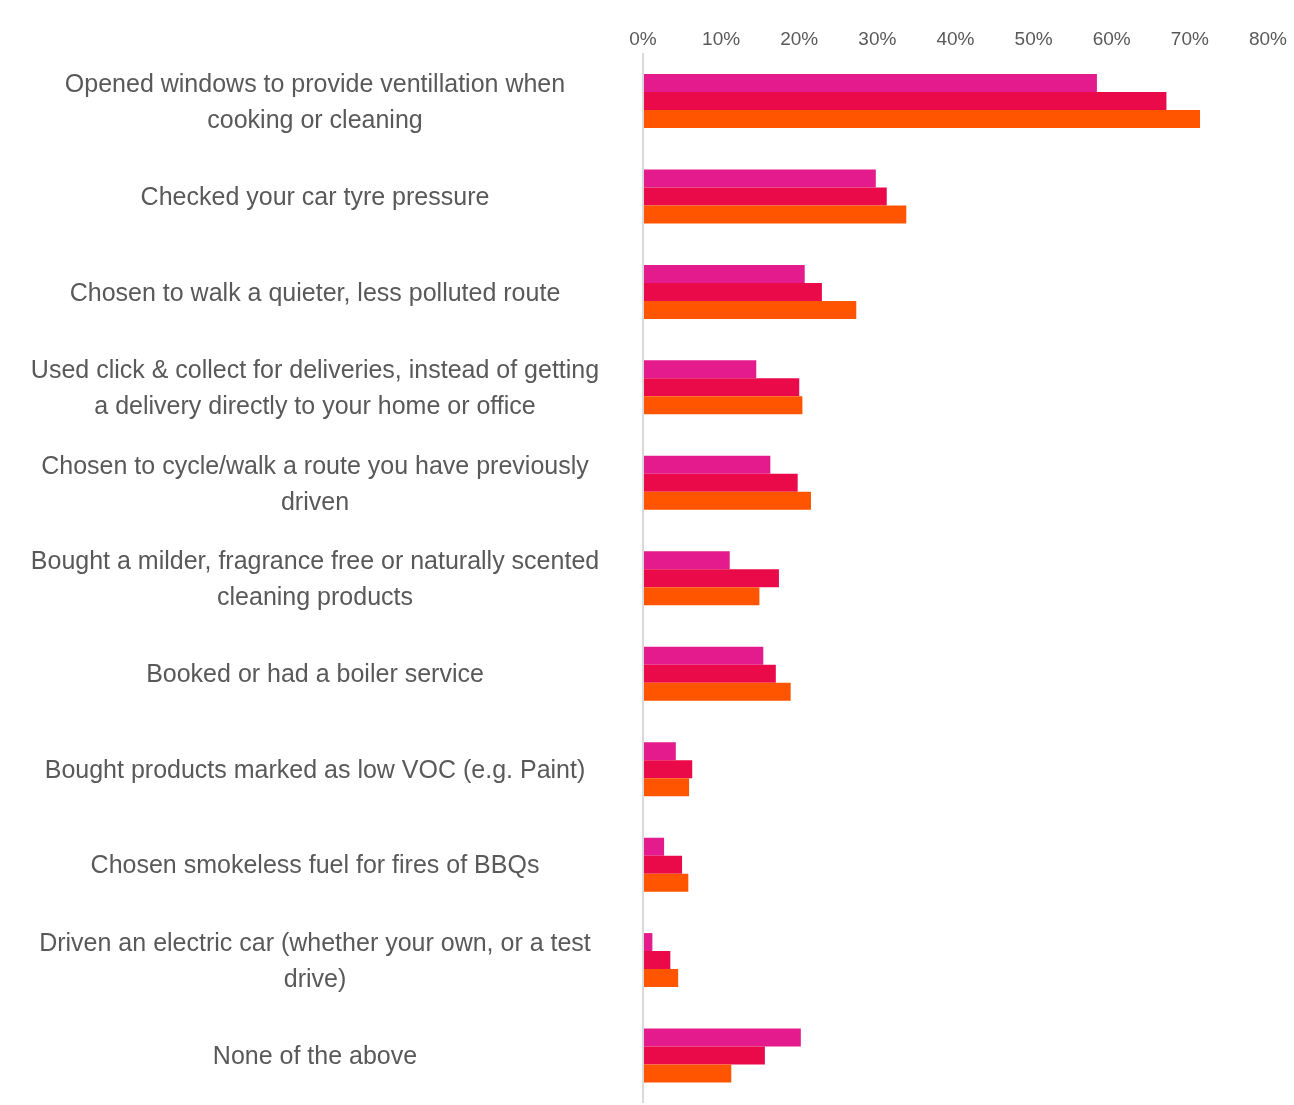 This screenshot has height=1105, width=1294. What do you see at coordinates (315, 100) in the screenshot?
I see `y-tick-label: Opened windows to provide ventillation when cooking or cleaning` at bounding box center [315, 100].